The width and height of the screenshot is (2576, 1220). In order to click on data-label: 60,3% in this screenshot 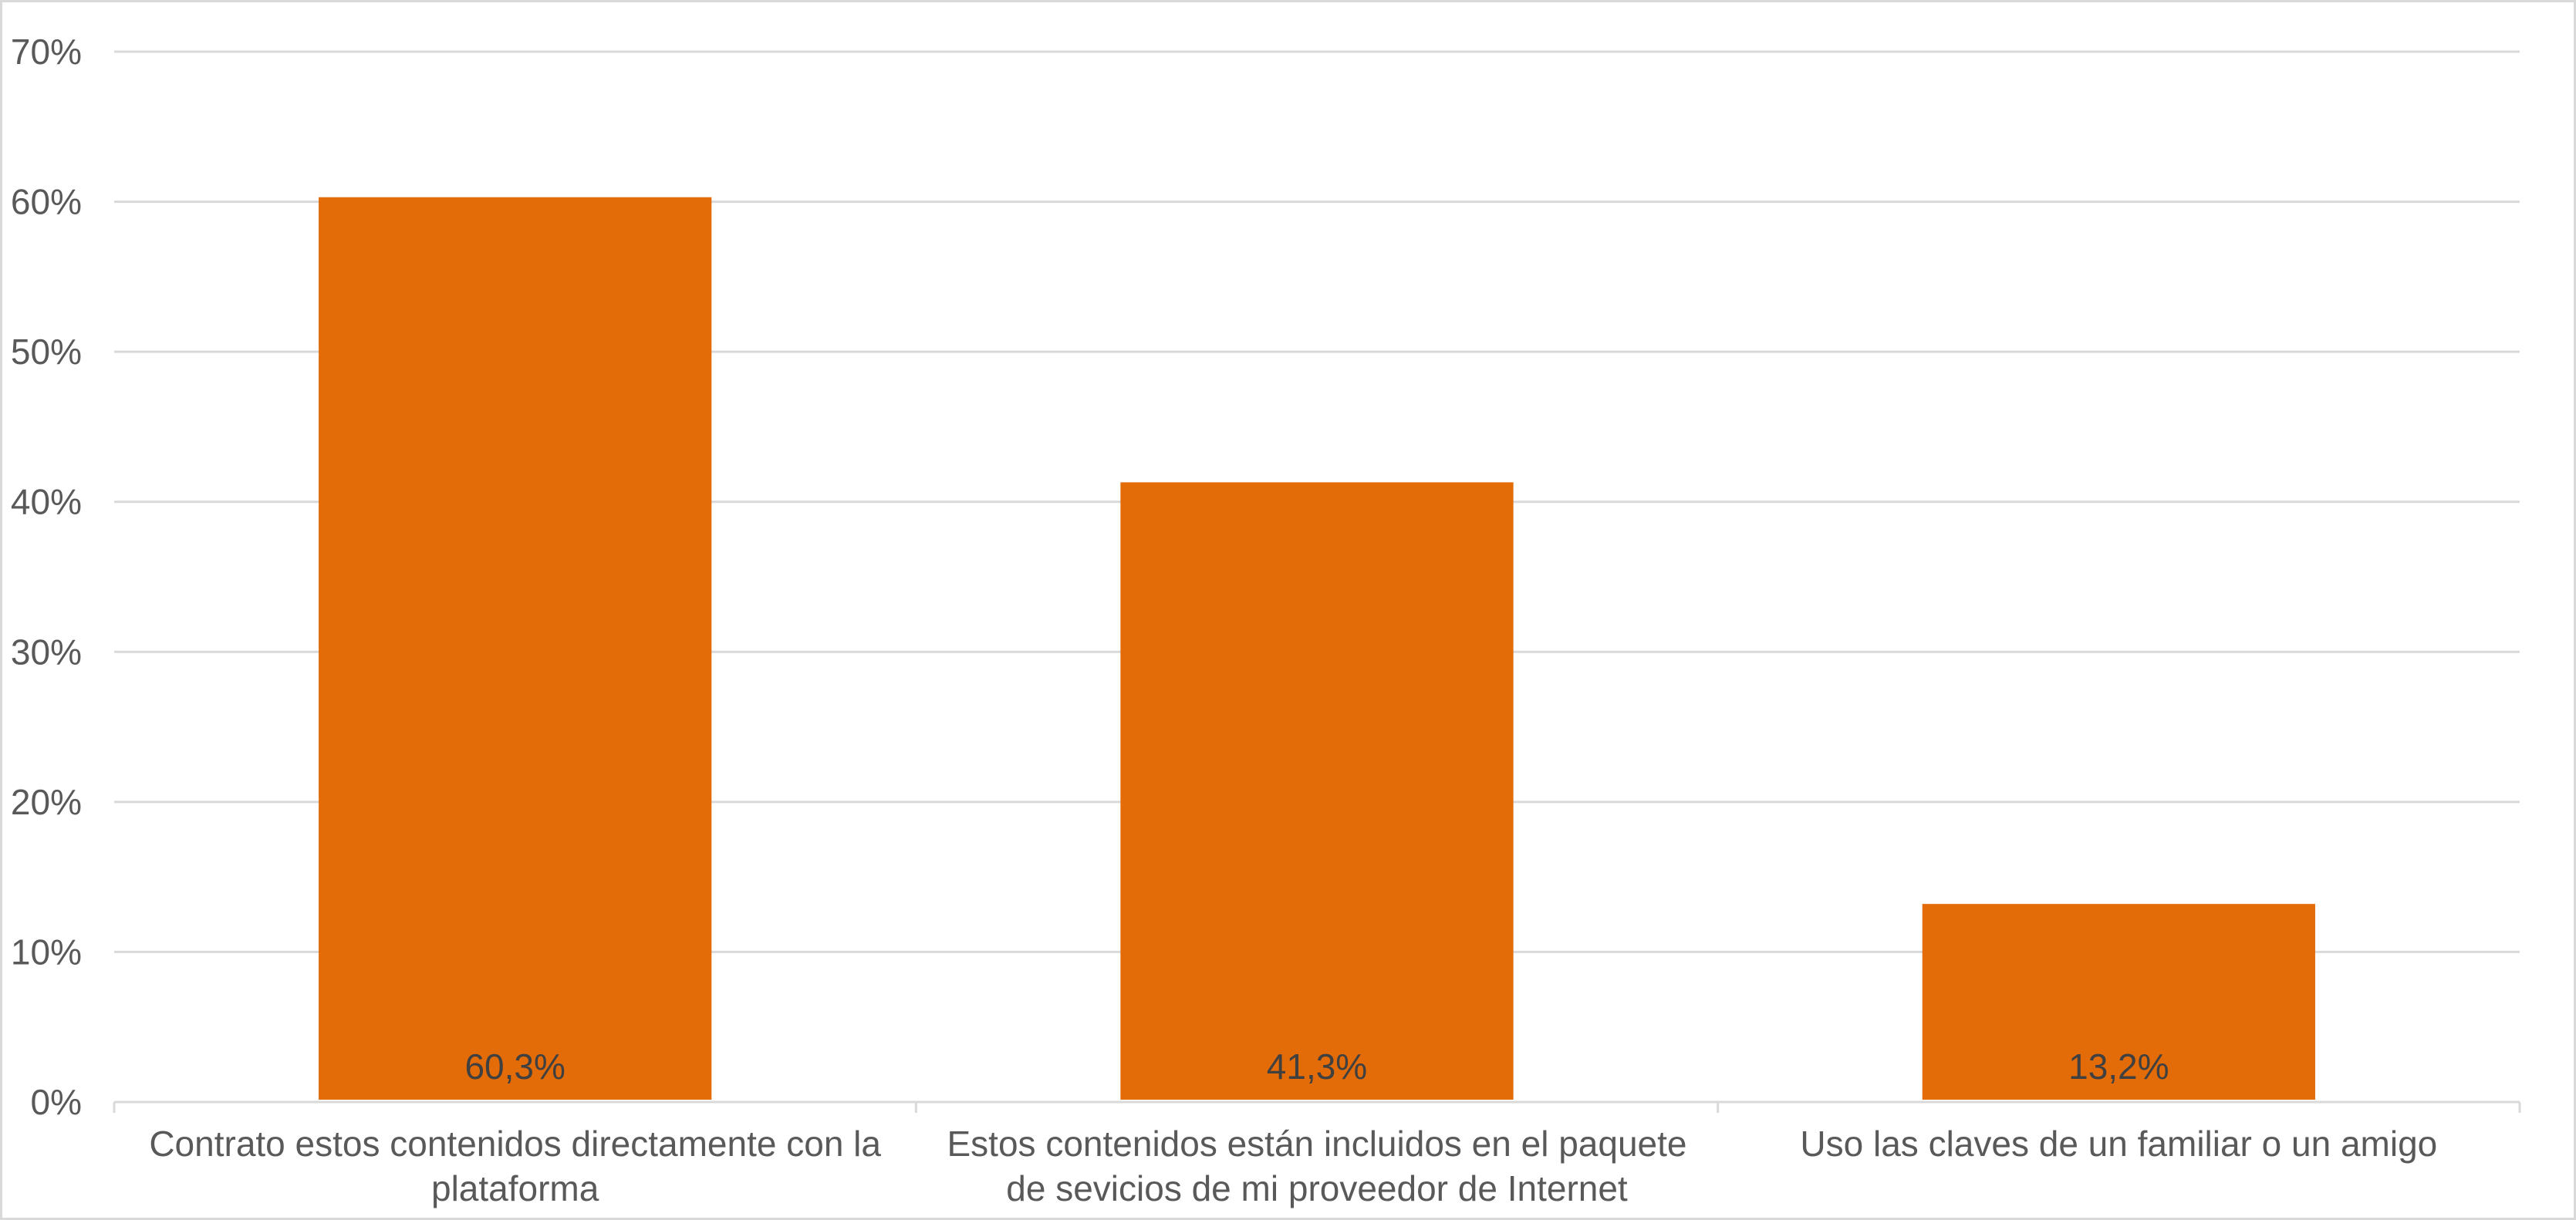, I will do `click(514, 1067)`.